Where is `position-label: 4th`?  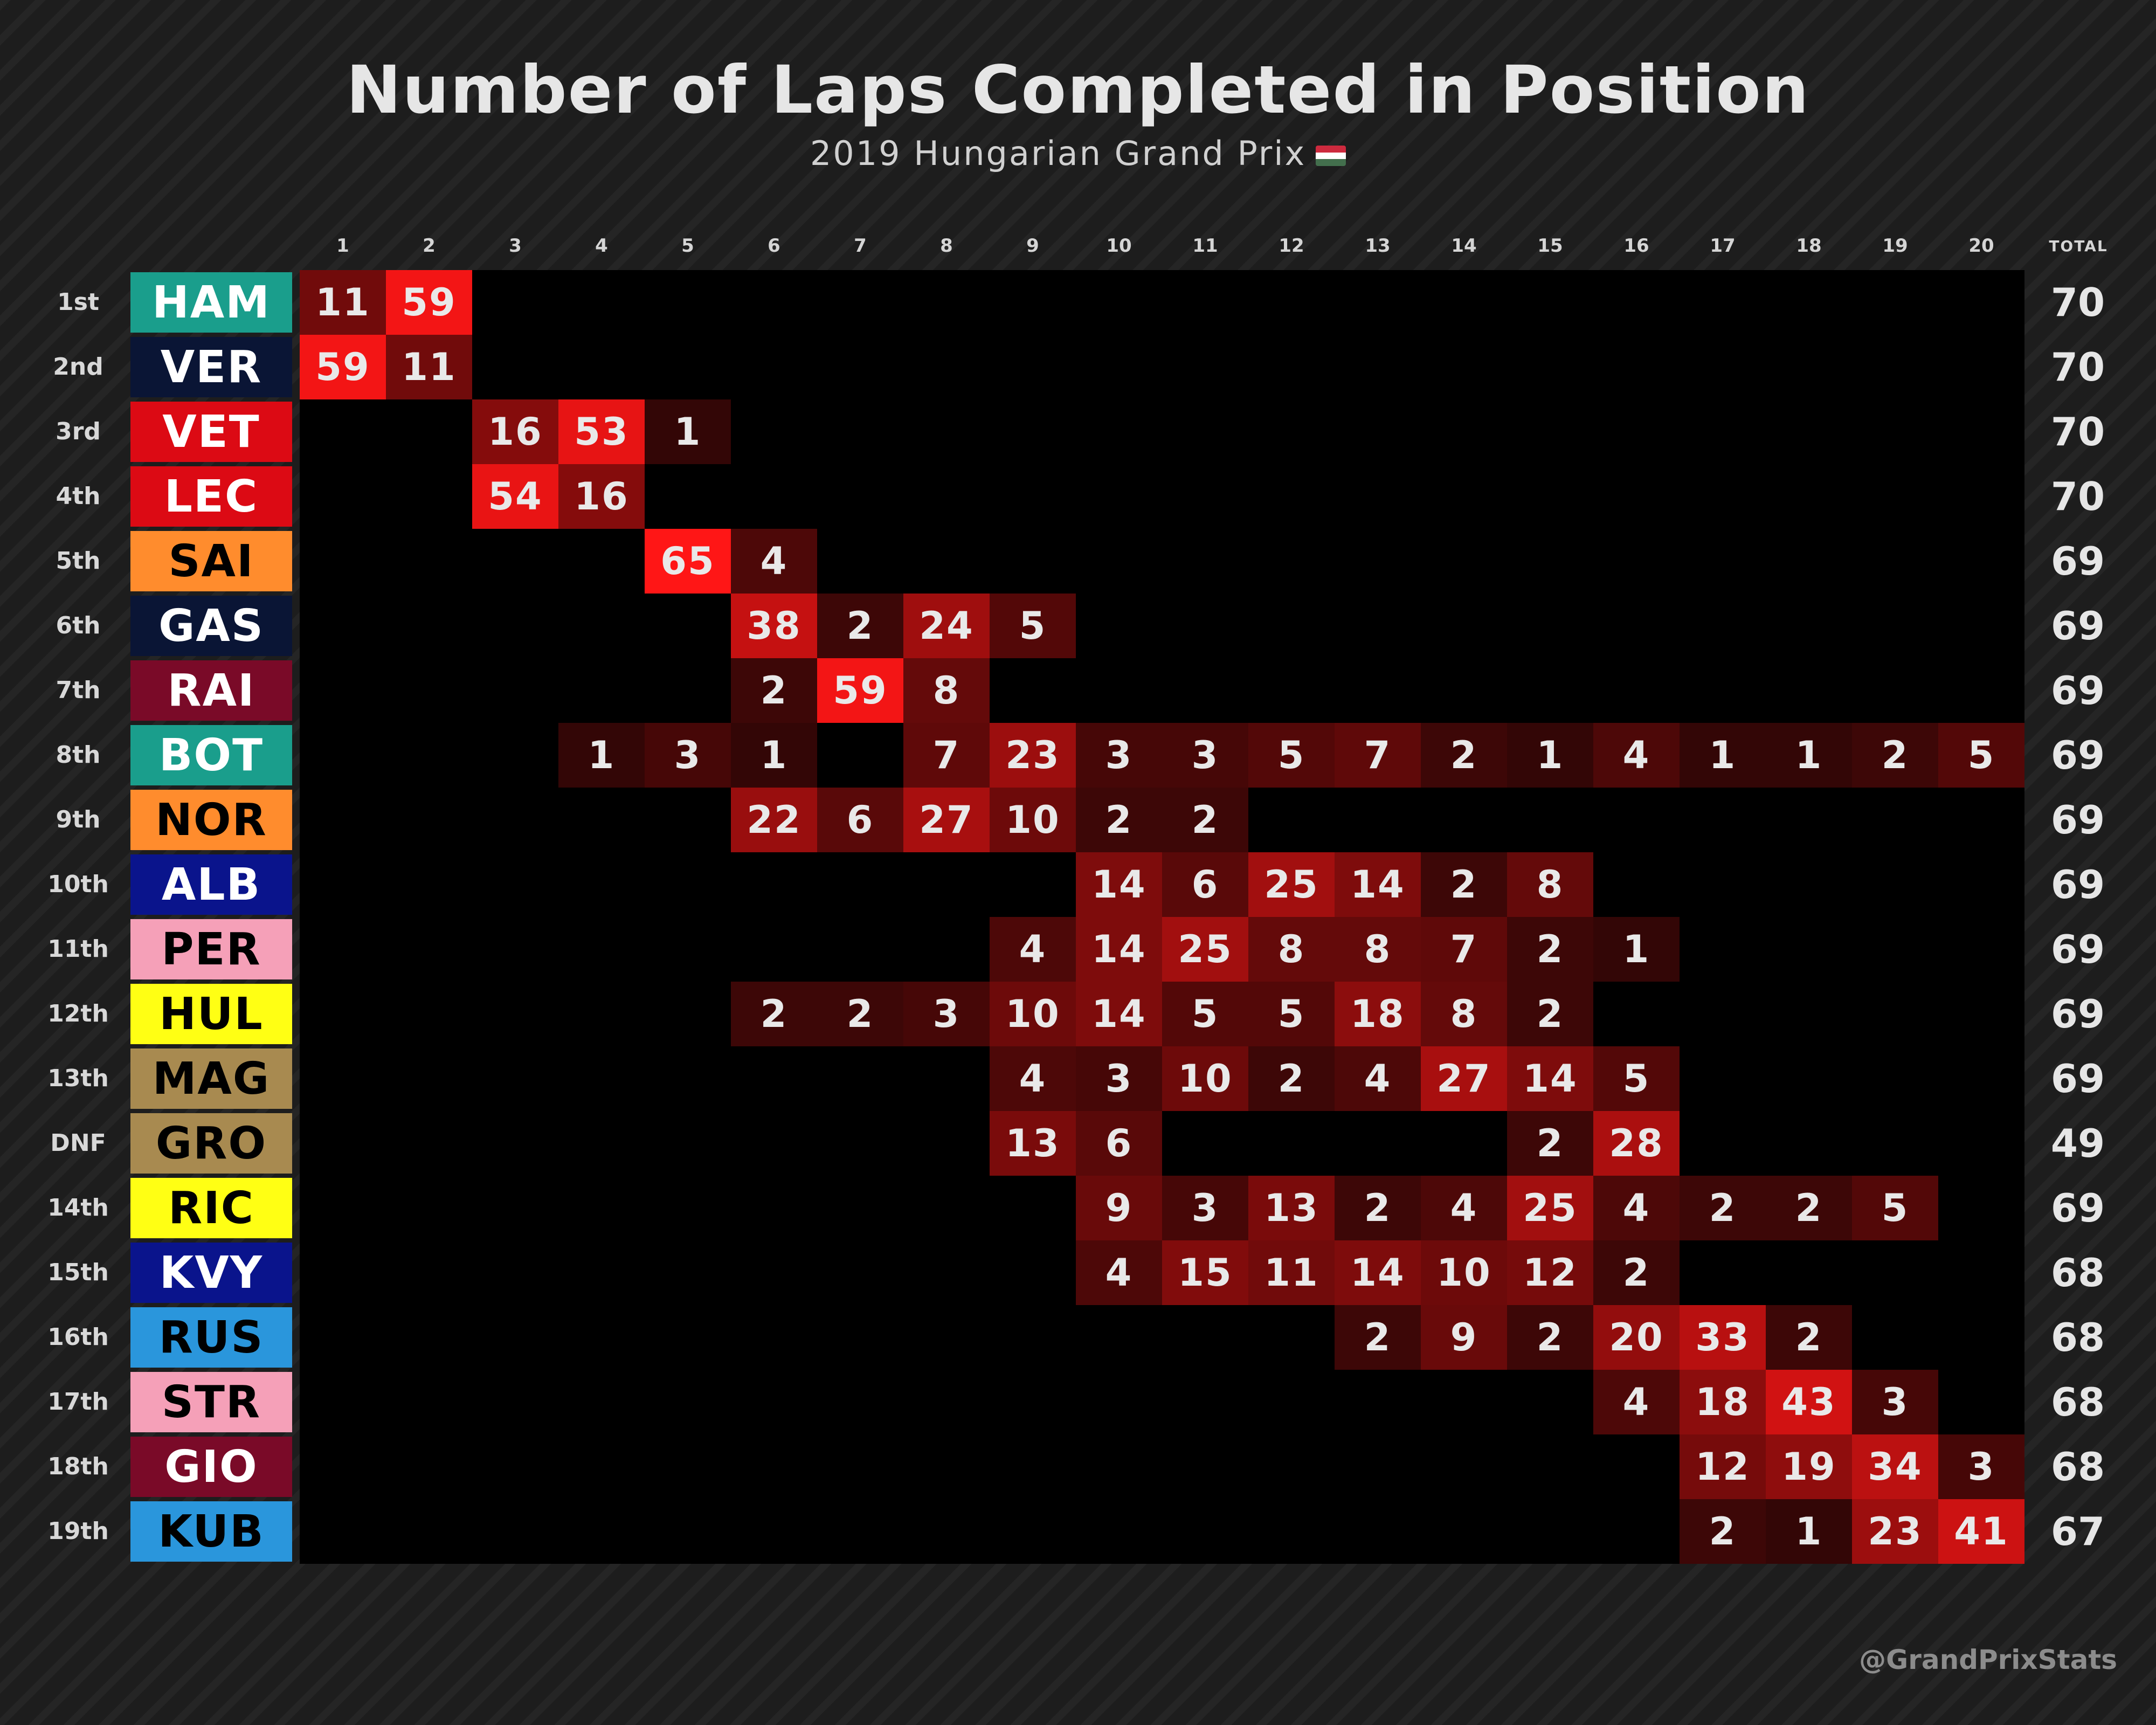
position-label: 4th is located at coordinates (78, 496).